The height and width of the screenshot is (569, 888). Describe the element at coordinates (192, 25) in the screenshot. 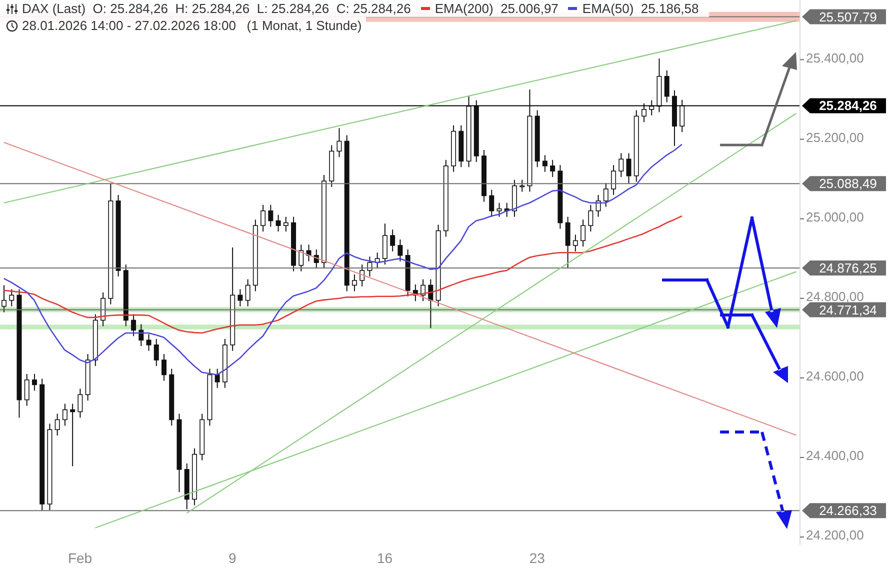

I see `text: 28.01.2026 14:00 - 27.02.2026 18:00 (1 Monat, 1 Stunde)` at that location.